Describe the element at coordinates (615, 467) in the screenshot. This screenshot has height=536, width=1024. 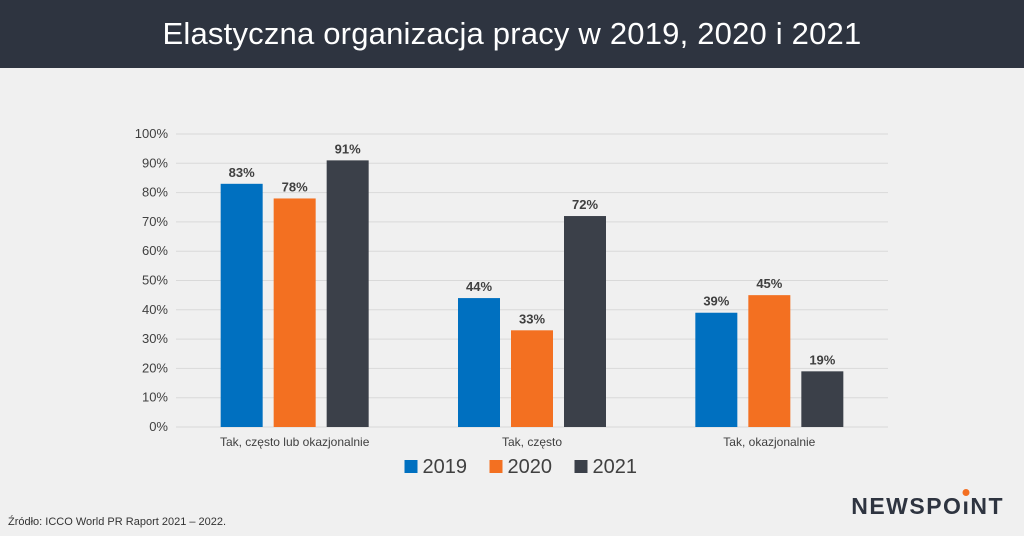
I see `legend-label: 2021` at that location.